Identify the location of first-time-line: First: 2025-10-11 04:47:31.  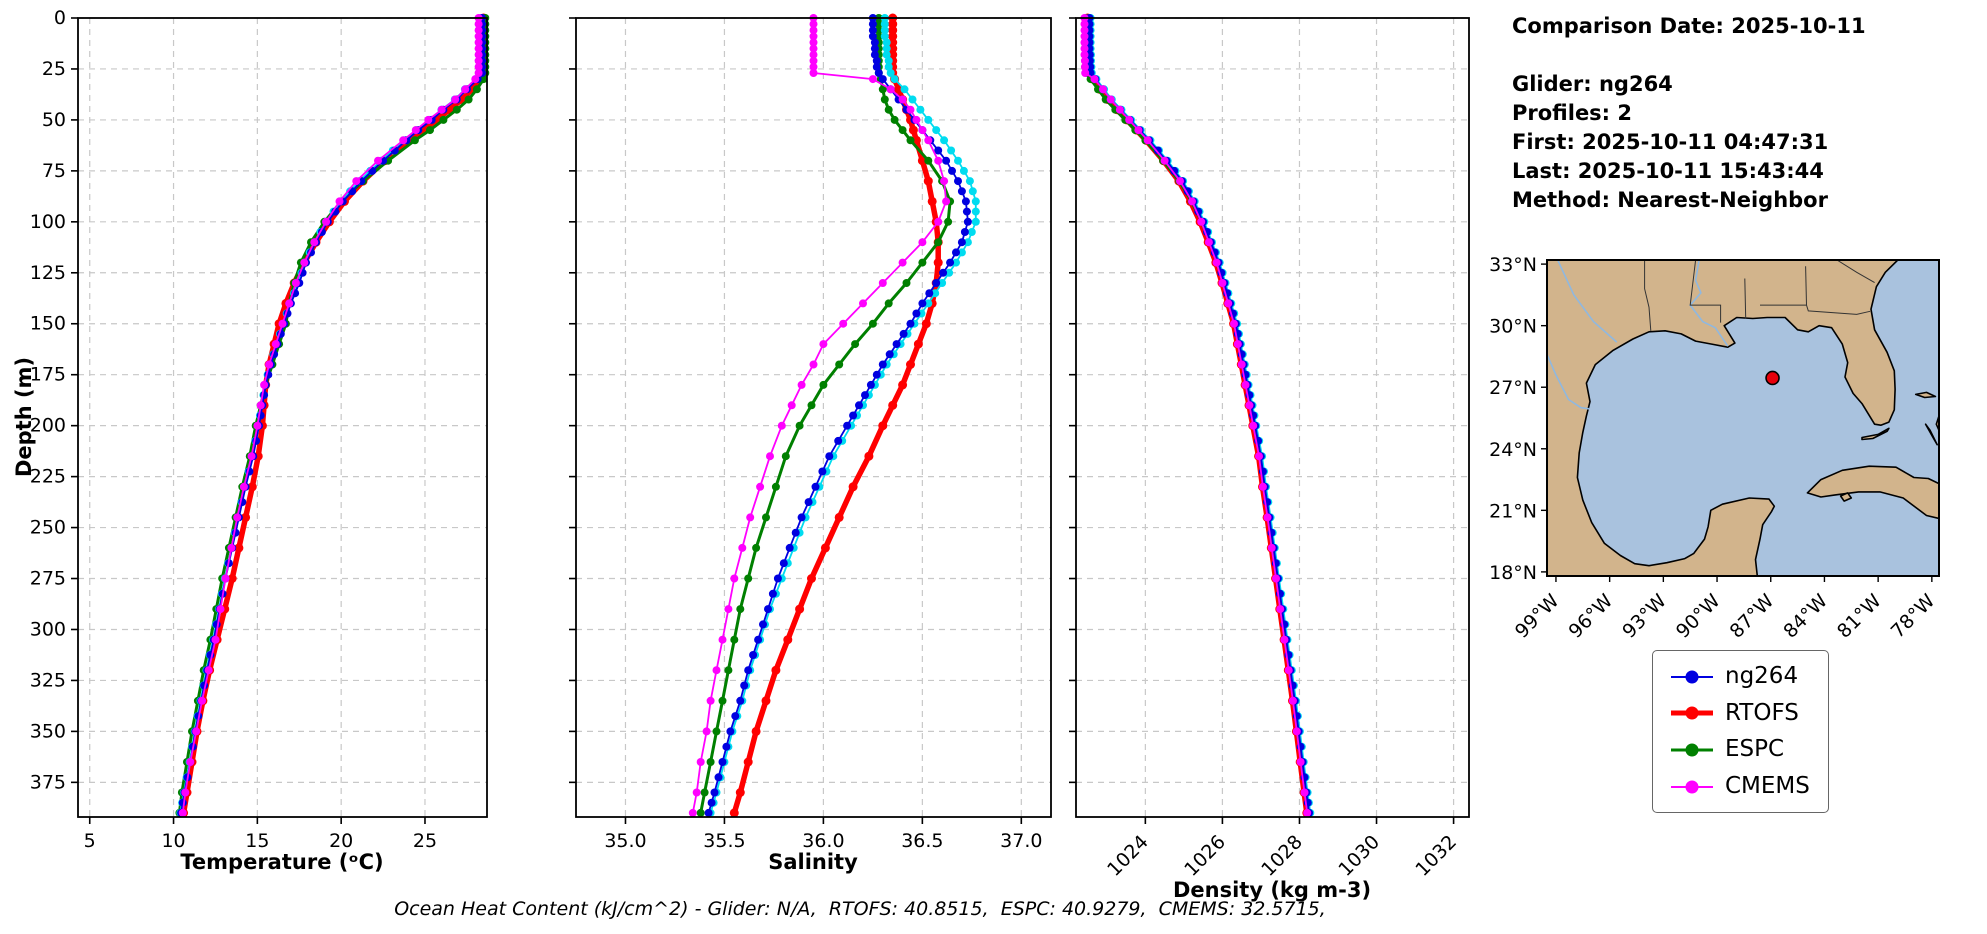
(1670, 142).